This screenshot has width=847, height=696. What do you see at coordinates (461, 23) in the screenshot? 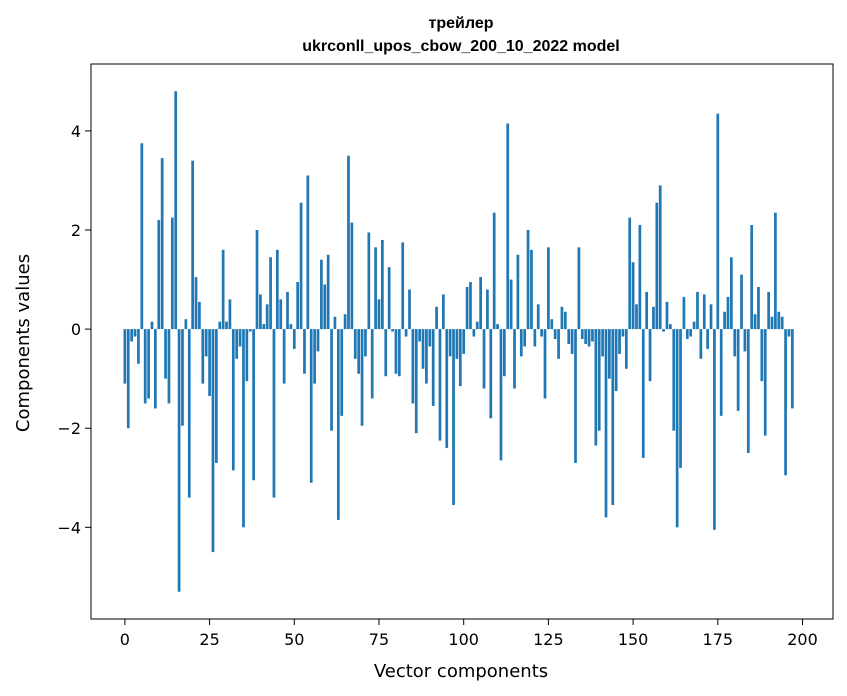
I see `chart-title-line-1: трейлер` at bounding box center [461, 23].